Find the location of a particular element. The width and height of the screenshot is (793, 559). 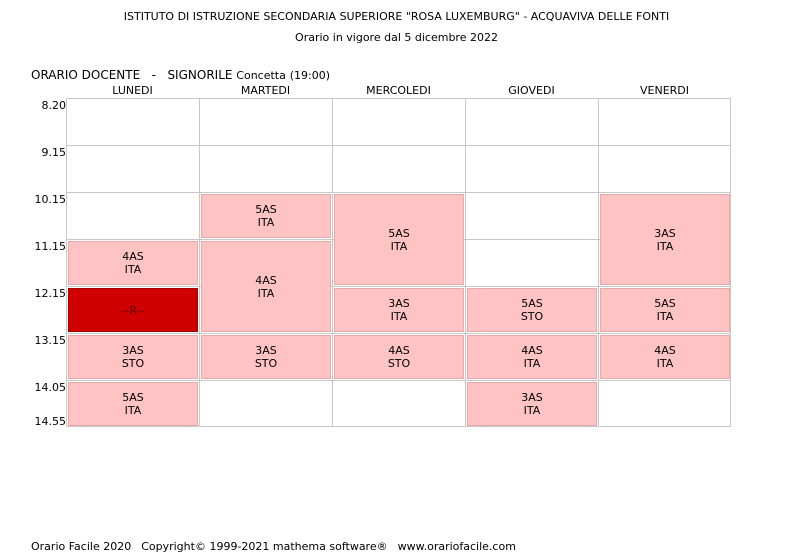

lesson-class: --R-- is located at coordinates (133, 310).